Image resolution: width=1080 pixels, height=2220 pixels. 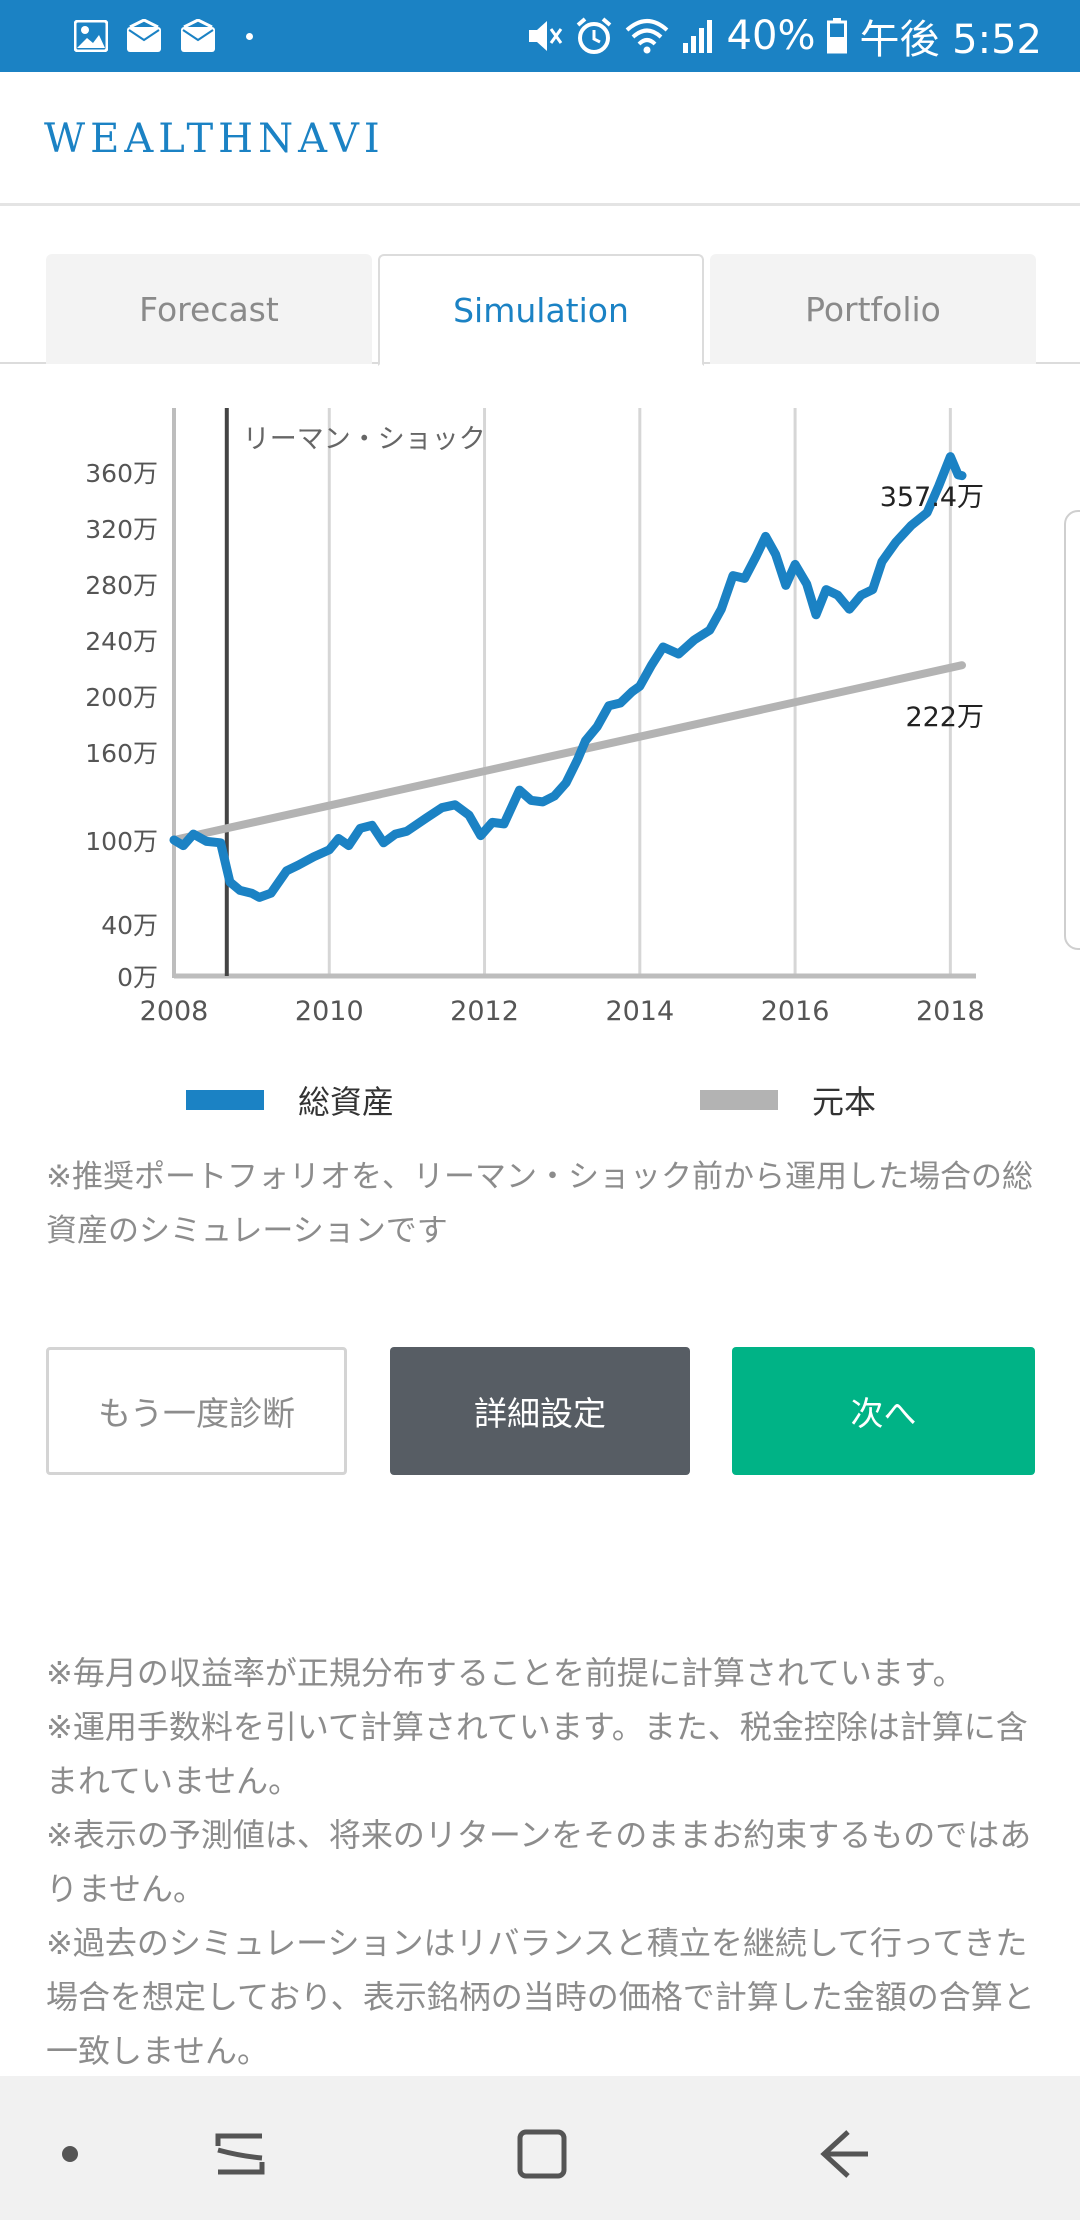 What do you see at coordinates (837, 36) in the screenshot?
I see `battery-icon` at bounding box center [837, 36].